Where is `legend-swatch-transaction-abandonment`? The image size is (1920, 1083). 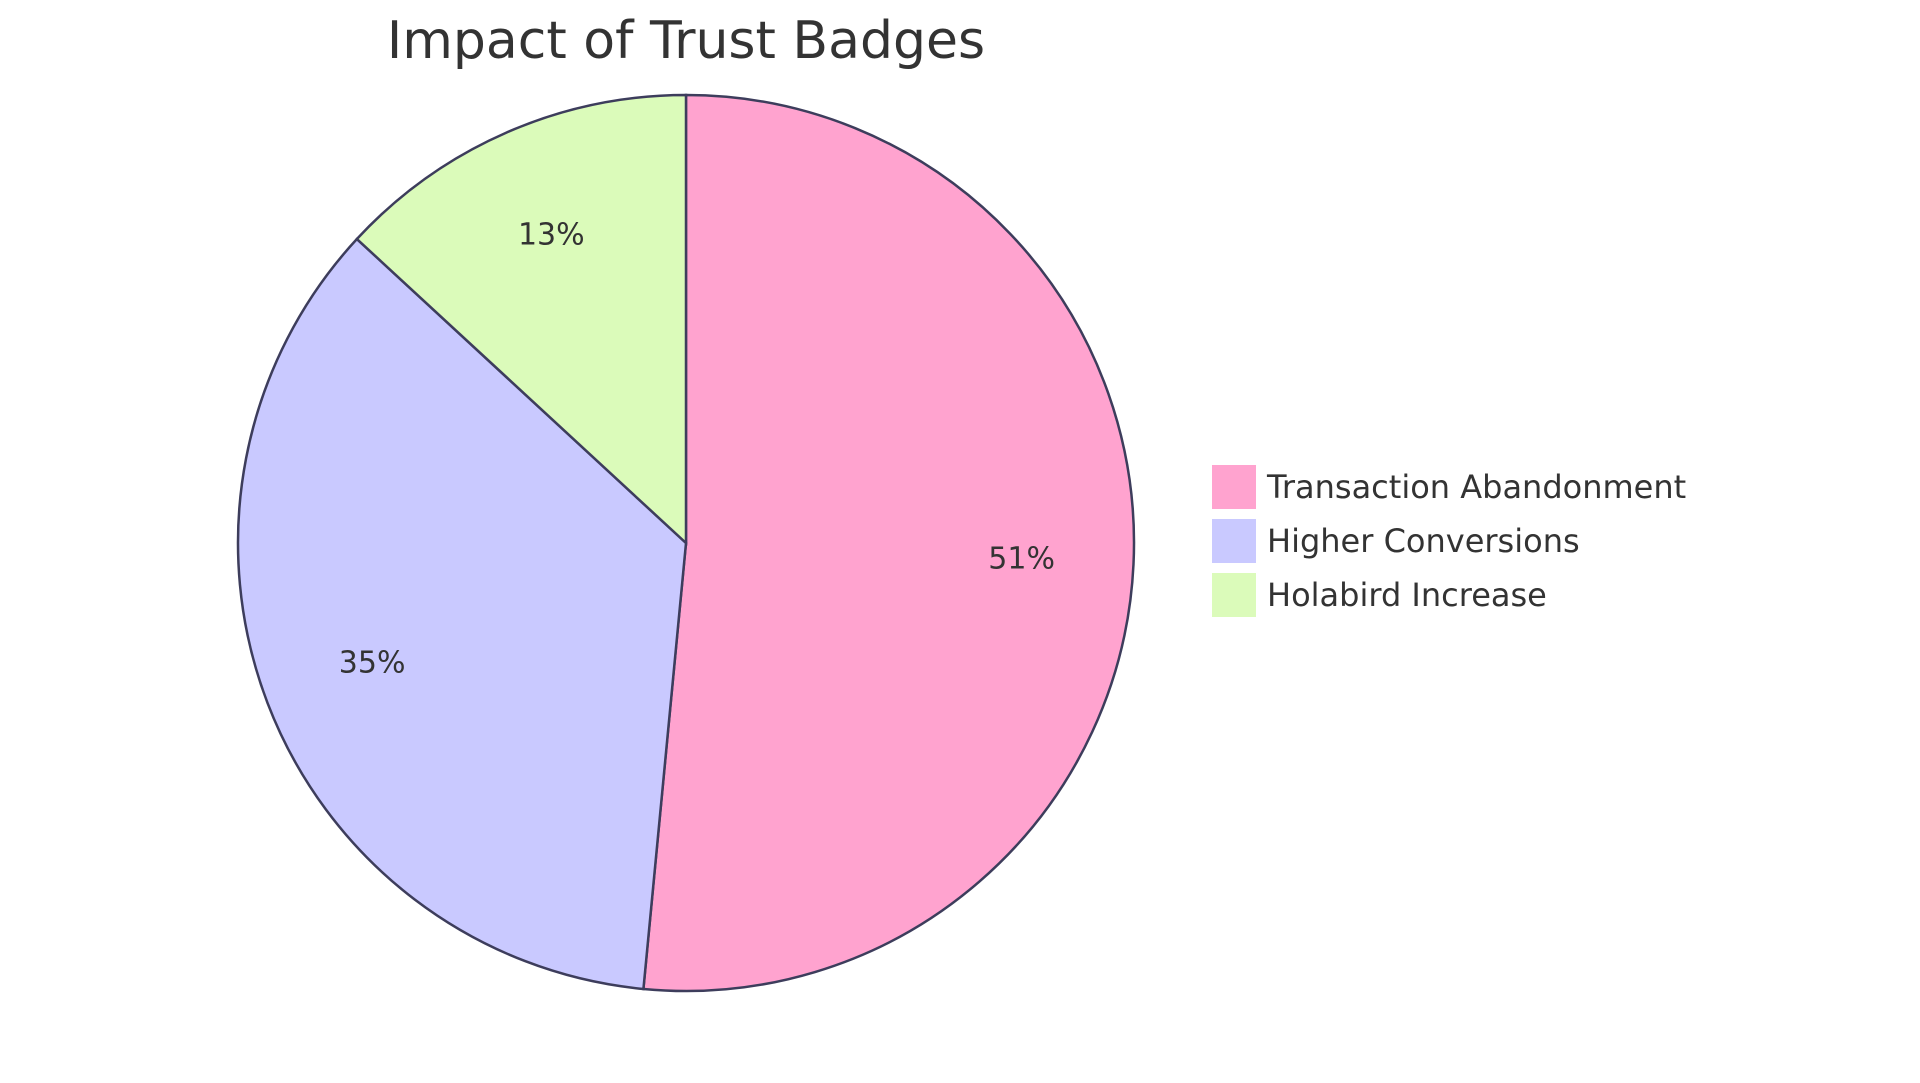 legend-swatch-transaction-abandonment is located at coordinates (1234, 487).